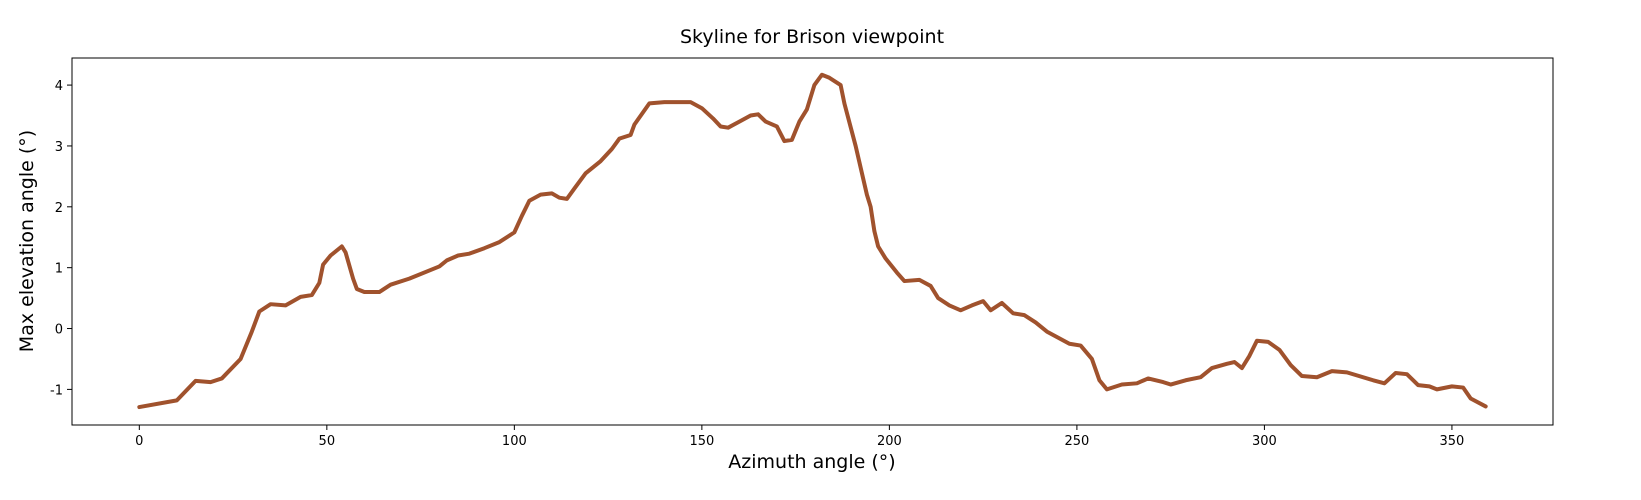 The image size is (1641, 500). What do you see at coordinates (812, 37) in the screenshot?
I see `chart-title: Skyline for Brison viewpoint` at bounding box center [812, 37].